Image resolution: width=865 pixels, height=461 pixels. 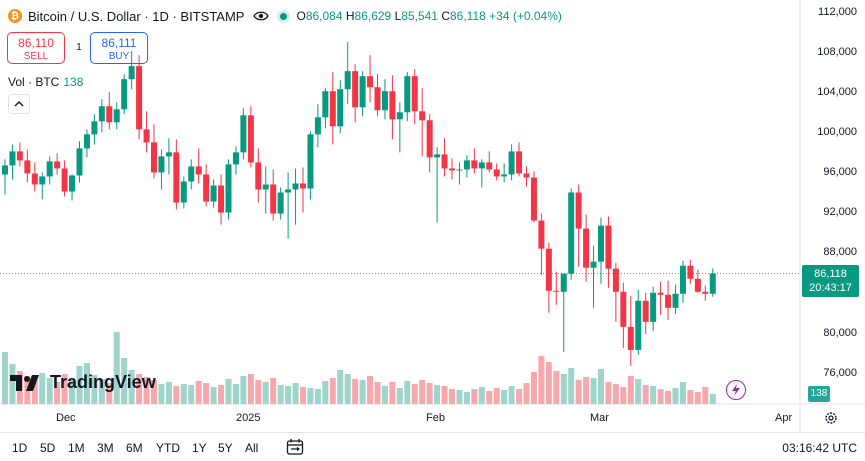 I want to click on range-5d: 5D, so click(x=48, y=448).